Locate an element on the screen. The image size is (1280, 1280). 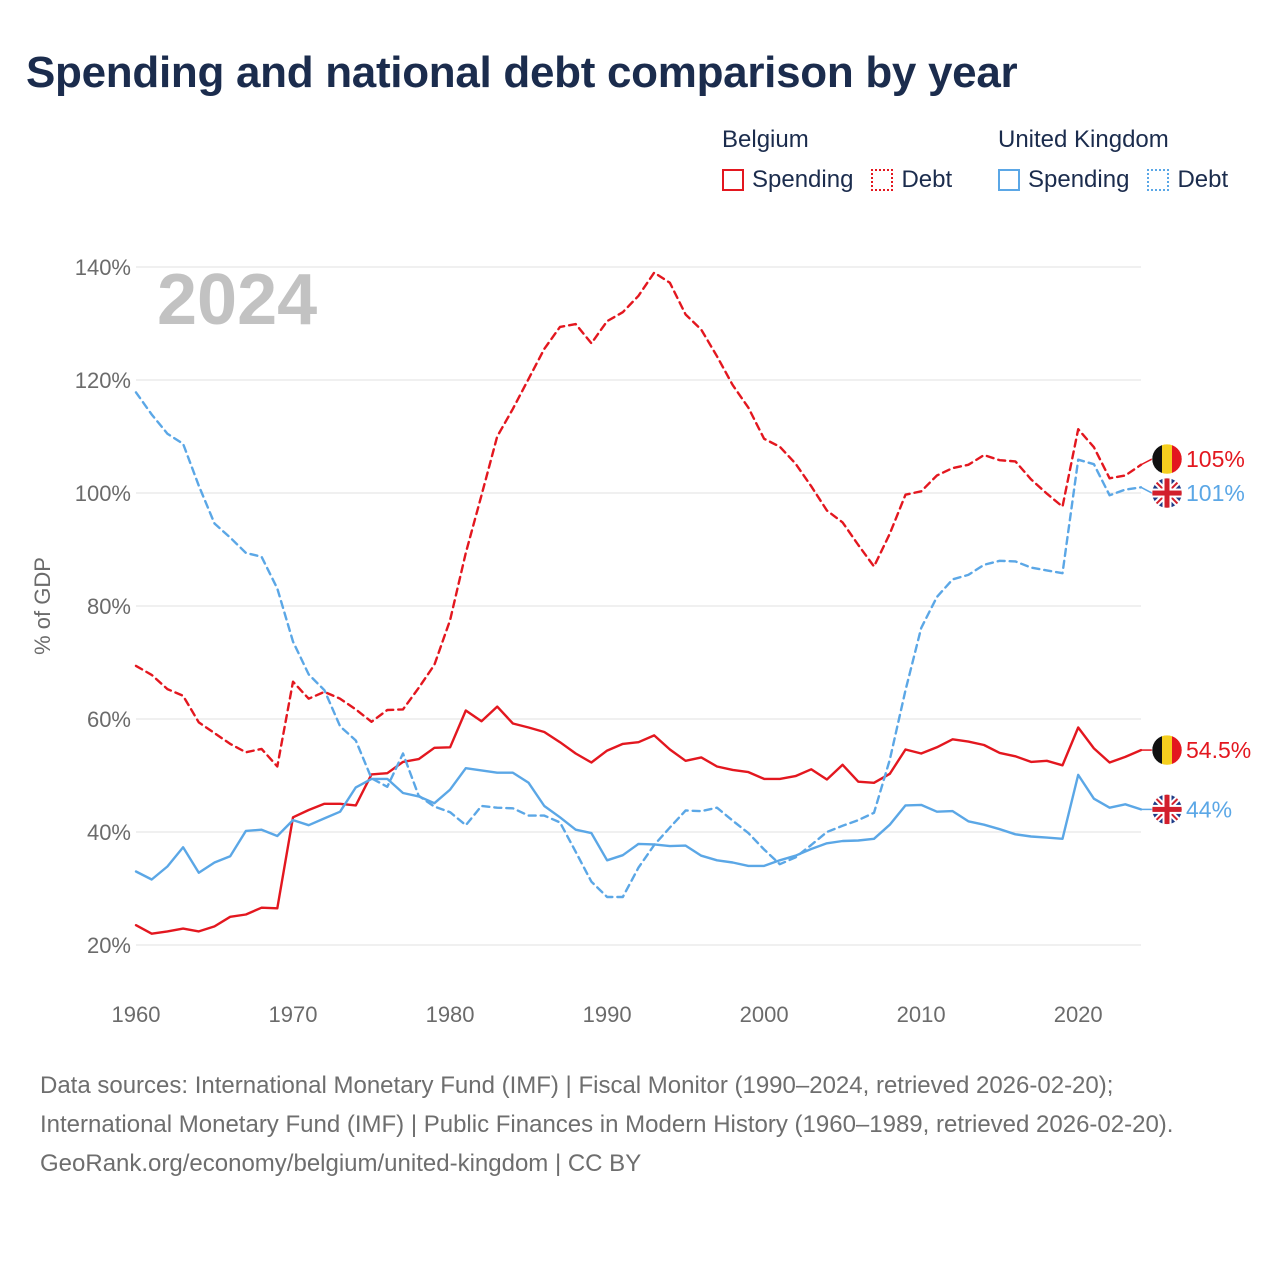
legend-item-belgium-debt: Debt is located at coordinates (911, 180).